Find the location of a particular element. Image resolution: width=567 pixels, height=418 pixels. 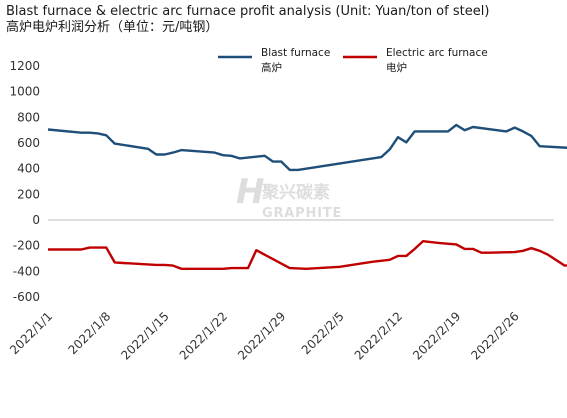

watermark-monogram-icon: H is located at coordinates (250, 192).